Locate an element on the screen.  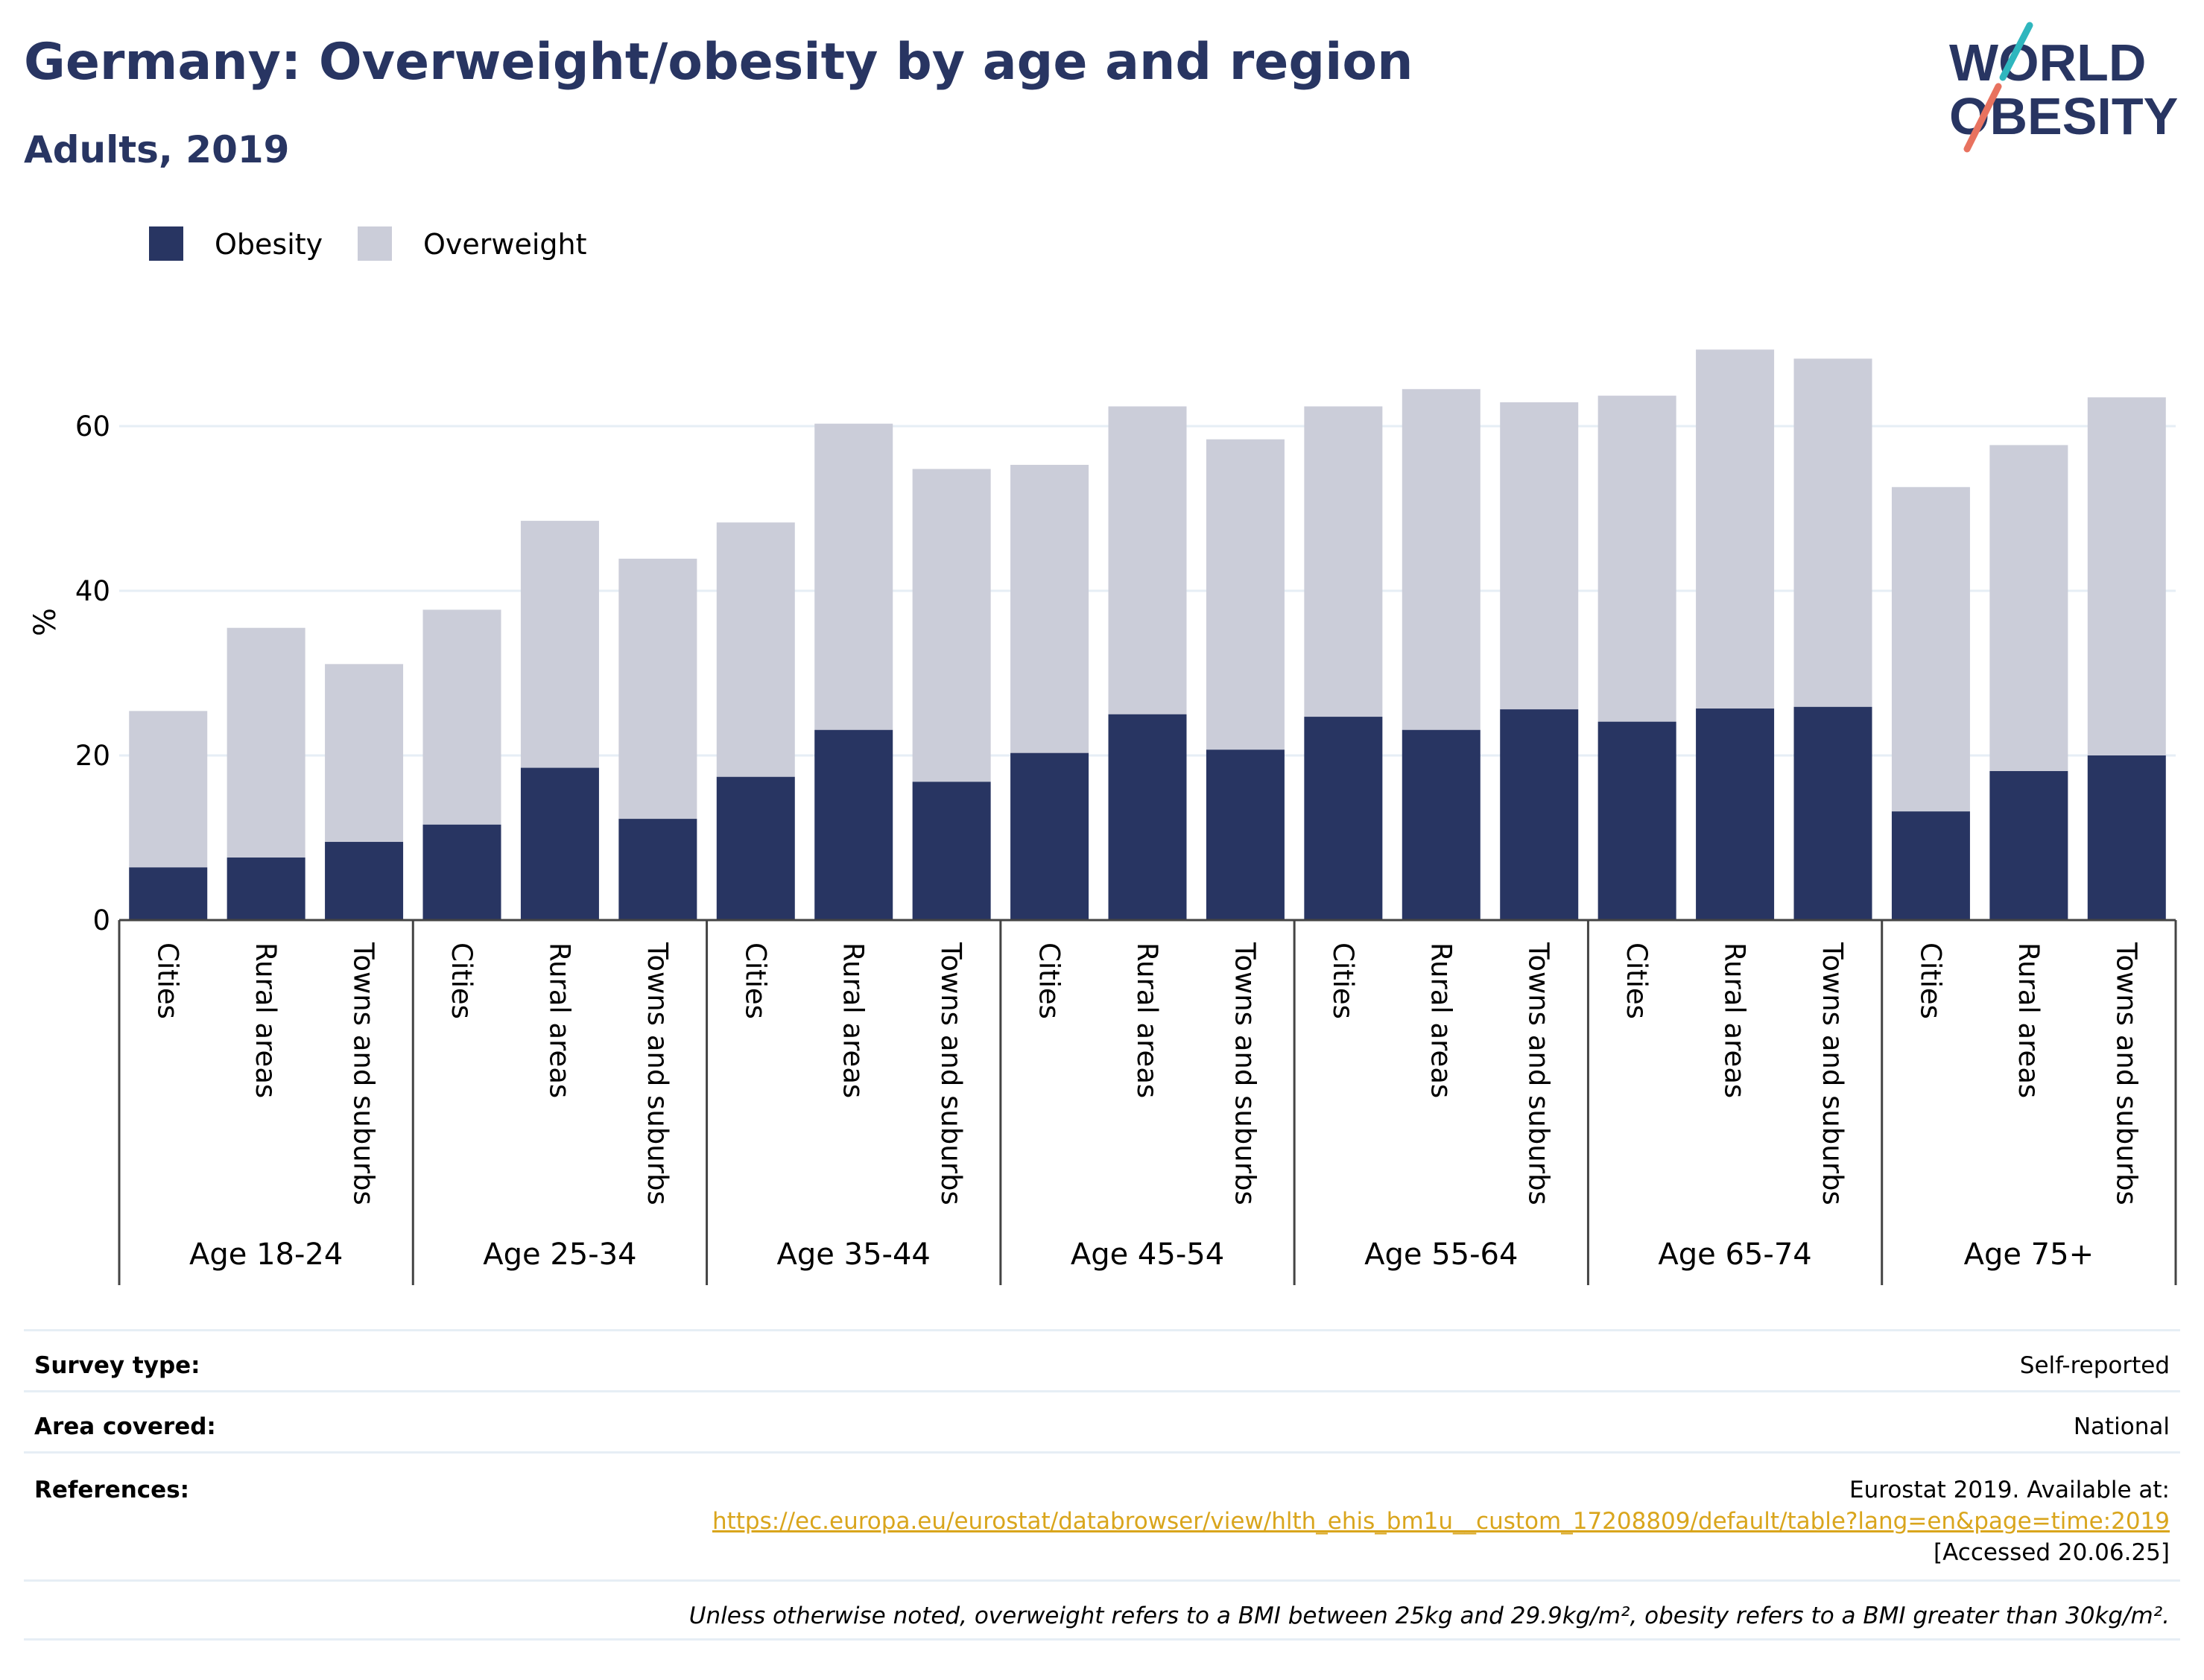
references-source: Eurostat 2019. Available at: is located at coordinates (2010, 1490).